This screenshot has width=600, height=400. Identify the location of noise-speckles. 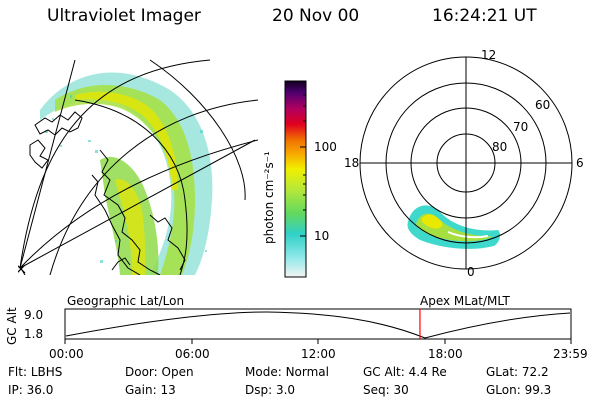
(126, 179).